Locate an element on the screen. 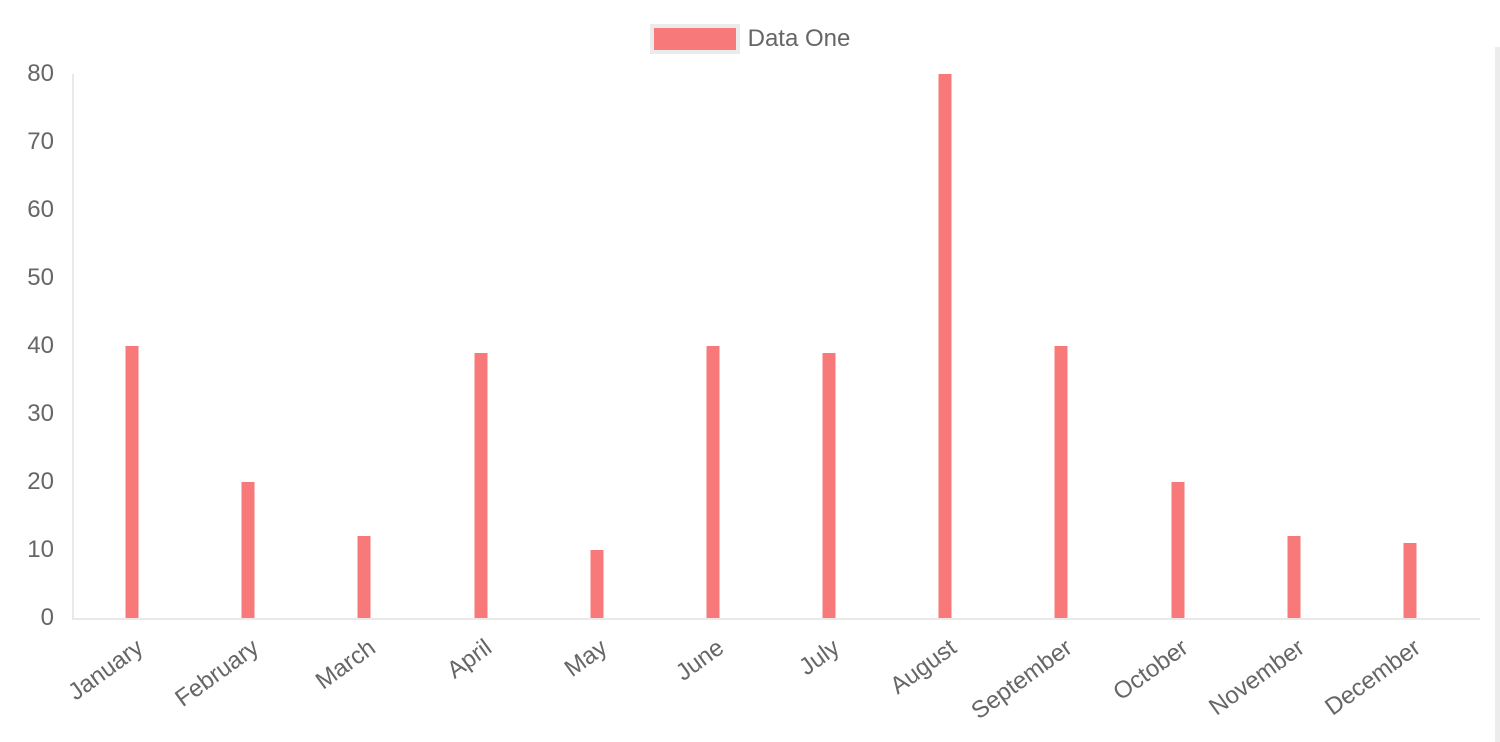 This screenshot has height=742, width=1500. legend-item-data-one: Data One is located at coordinates (750, 39).